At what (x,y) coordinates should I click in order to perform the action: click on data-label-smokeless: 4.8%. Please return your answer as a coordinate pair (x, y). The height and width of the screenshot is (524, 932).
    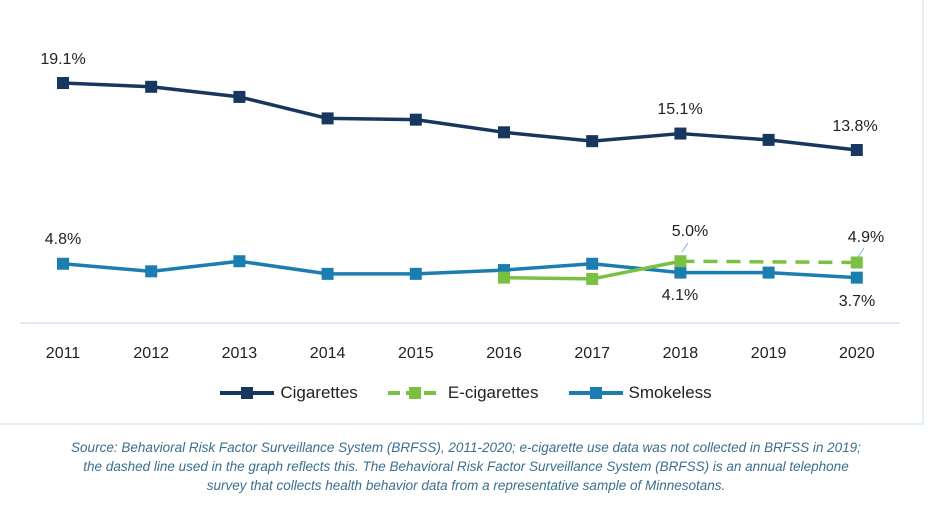
    Looking at the image, I should click on (63, 239).